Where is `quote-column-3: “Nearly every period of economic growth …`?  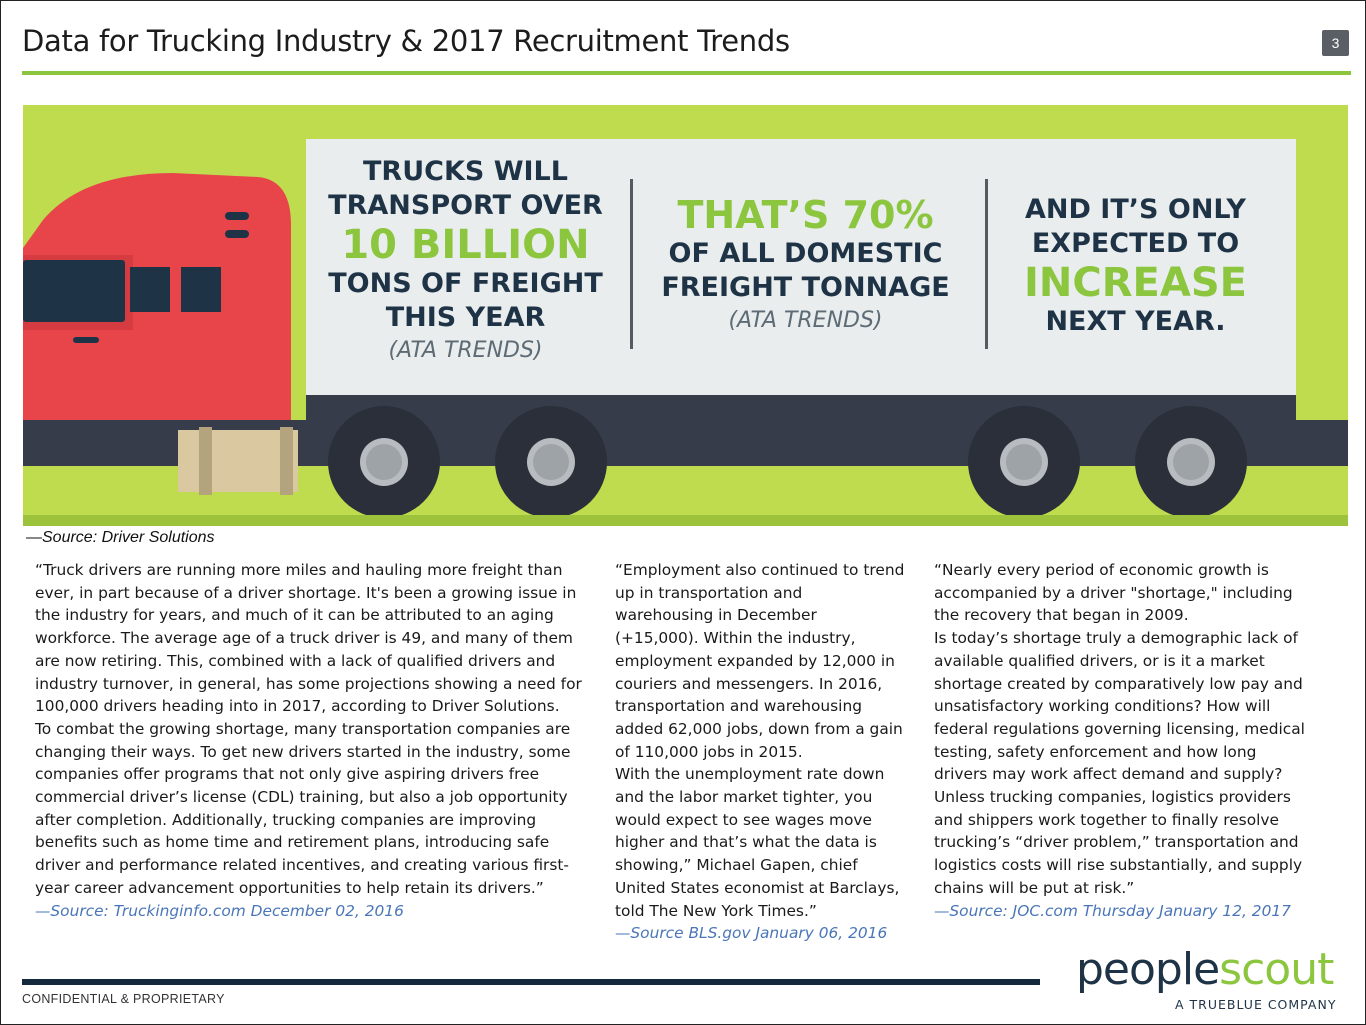 quote-column-3: “Nearly every period of economic growth … is located at coordinates (1124, 740).